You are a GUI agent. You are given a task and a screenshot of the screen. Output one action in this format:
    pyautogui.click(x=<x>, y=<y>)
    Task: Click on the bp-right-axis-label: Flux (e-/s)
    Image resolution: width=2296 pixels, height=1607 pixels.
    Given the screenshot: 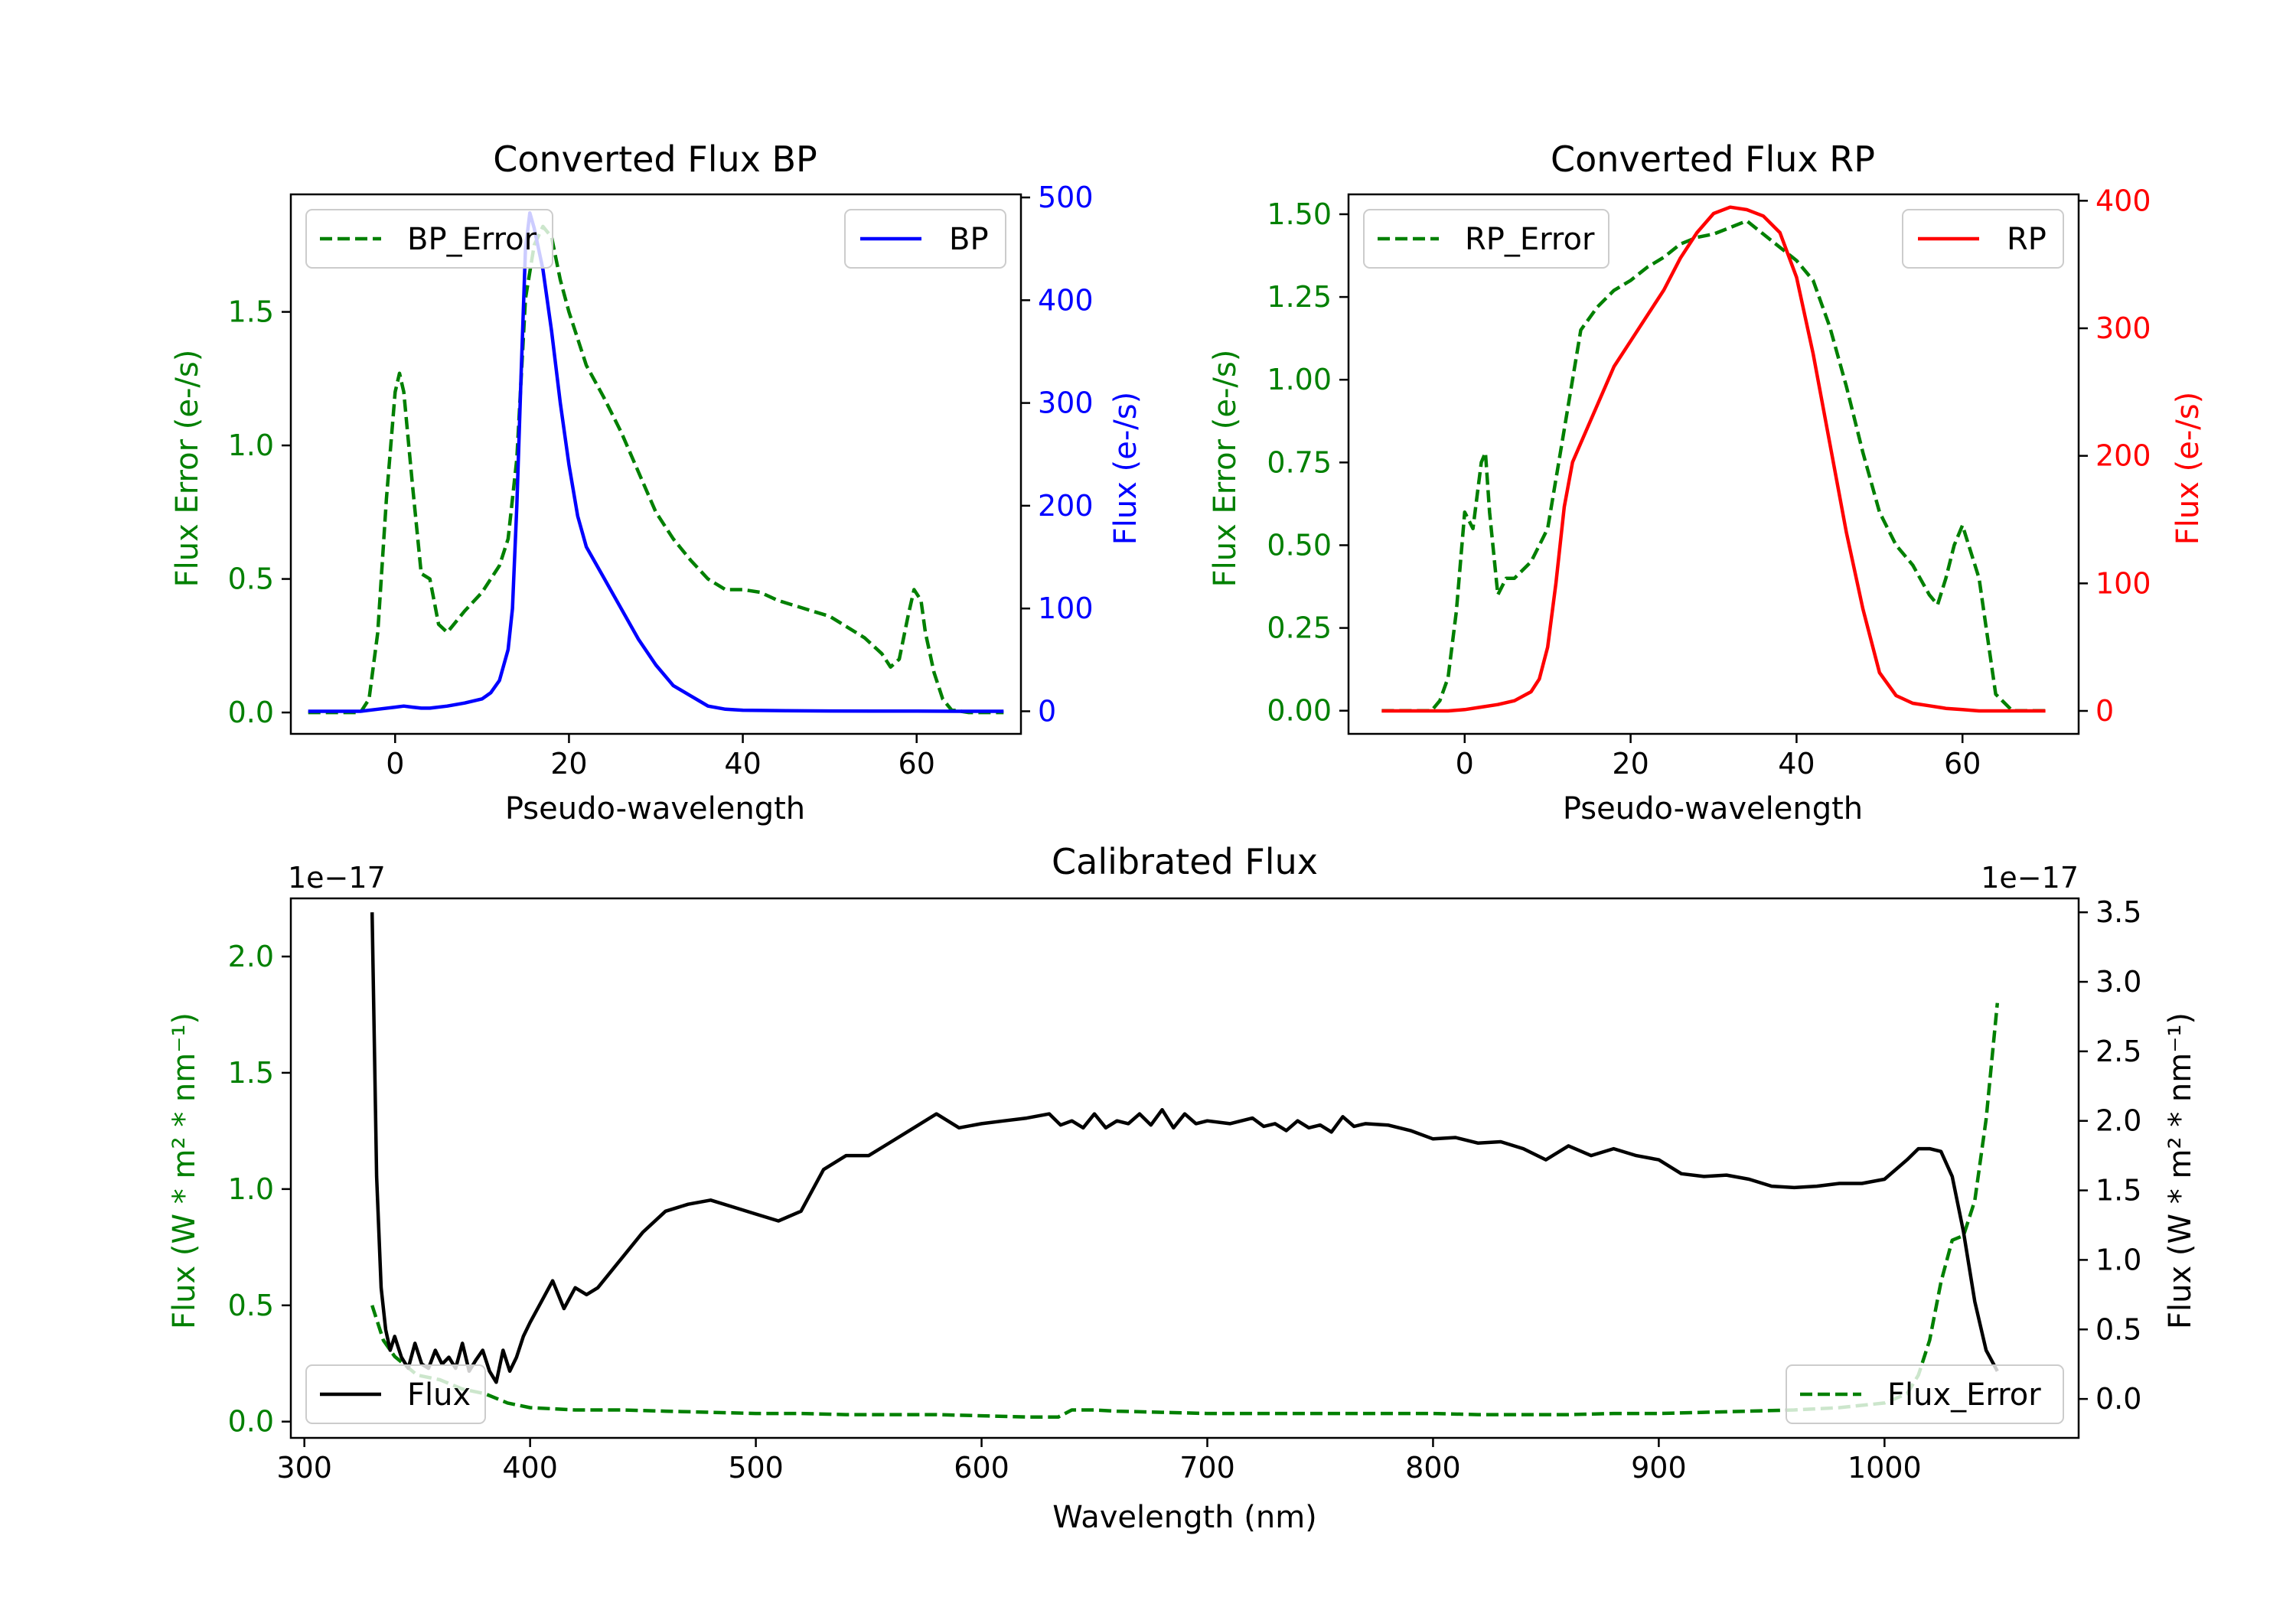 What is the action you would take?
    pyautogui.click(x=1125, y=469)
    